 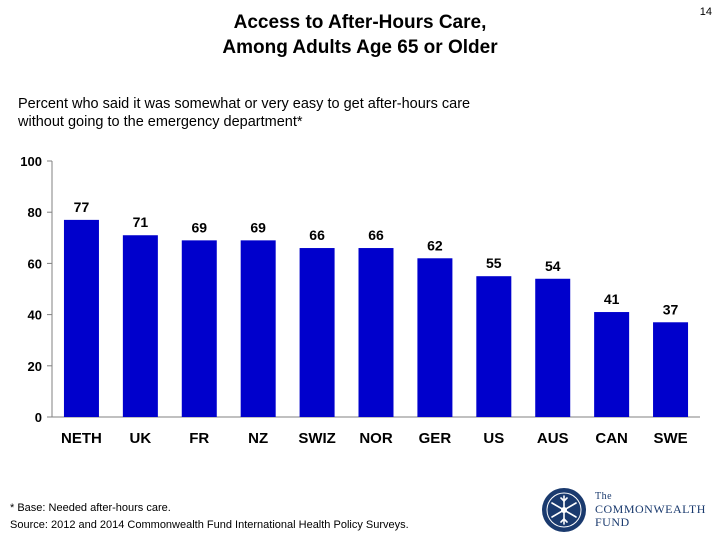 What do you see at coordinates (494, 263) in the screenshot?
I see `data-label: 55` at bounding box center [494, 263].